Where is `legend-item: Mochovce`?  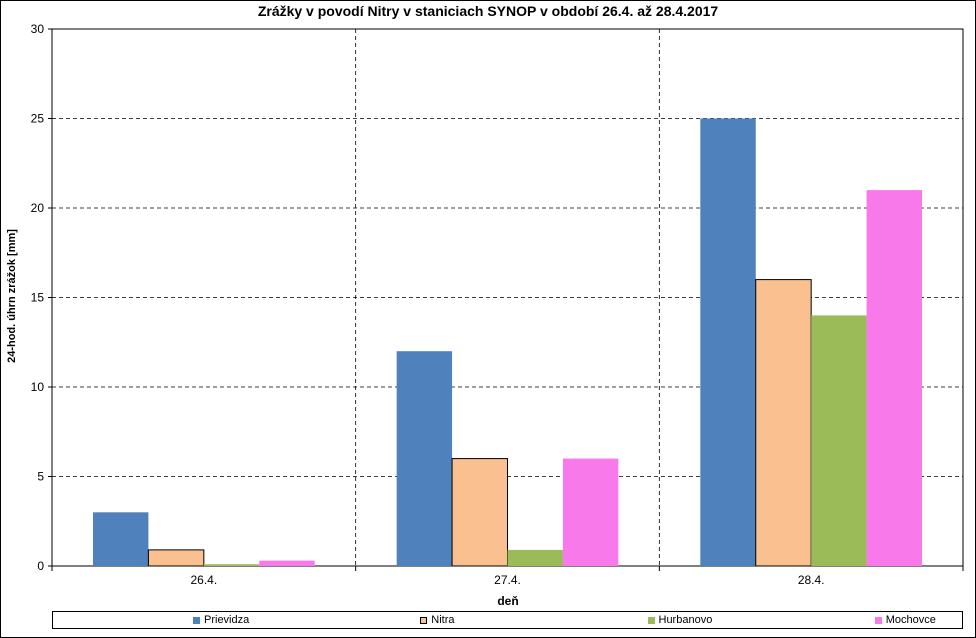 legend-item: Mochovce is located at coordinates (848, 620).